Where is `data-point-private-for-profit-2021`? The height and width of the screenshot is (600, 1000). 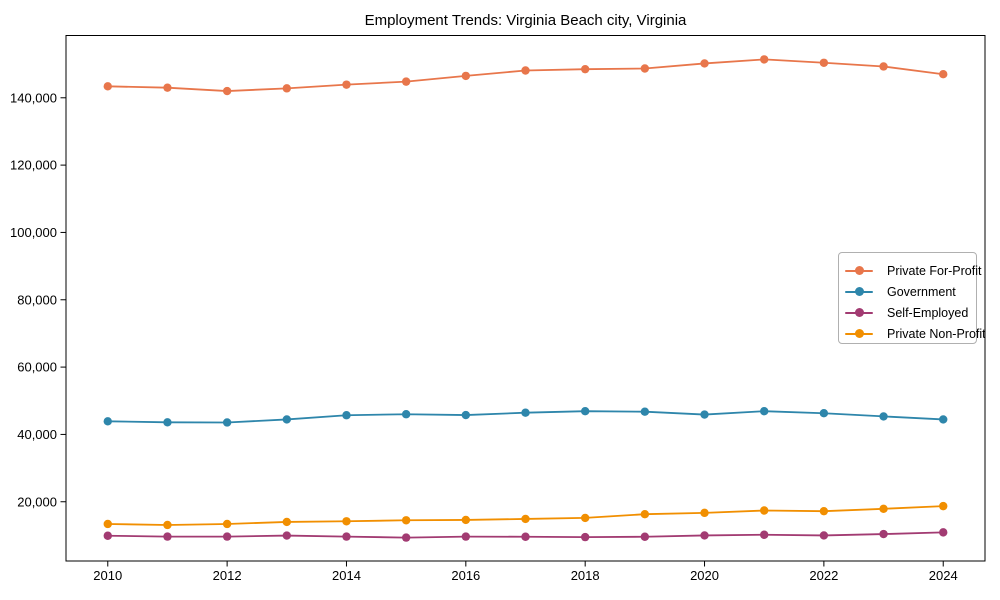 data-point-private-for-profit-2021 is located at coordinates (764, 59).